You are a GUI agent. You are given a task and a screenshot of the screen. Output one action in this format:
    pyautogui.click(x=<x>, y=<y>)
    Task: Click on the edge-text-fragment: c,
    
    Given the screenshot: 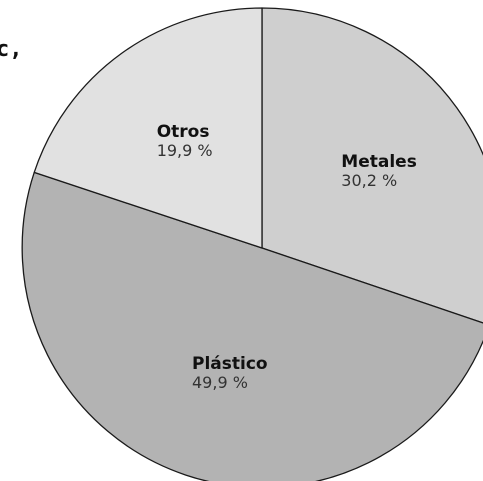 What is the action you would take?
    pyautogui.click(x=11, y=49)
    